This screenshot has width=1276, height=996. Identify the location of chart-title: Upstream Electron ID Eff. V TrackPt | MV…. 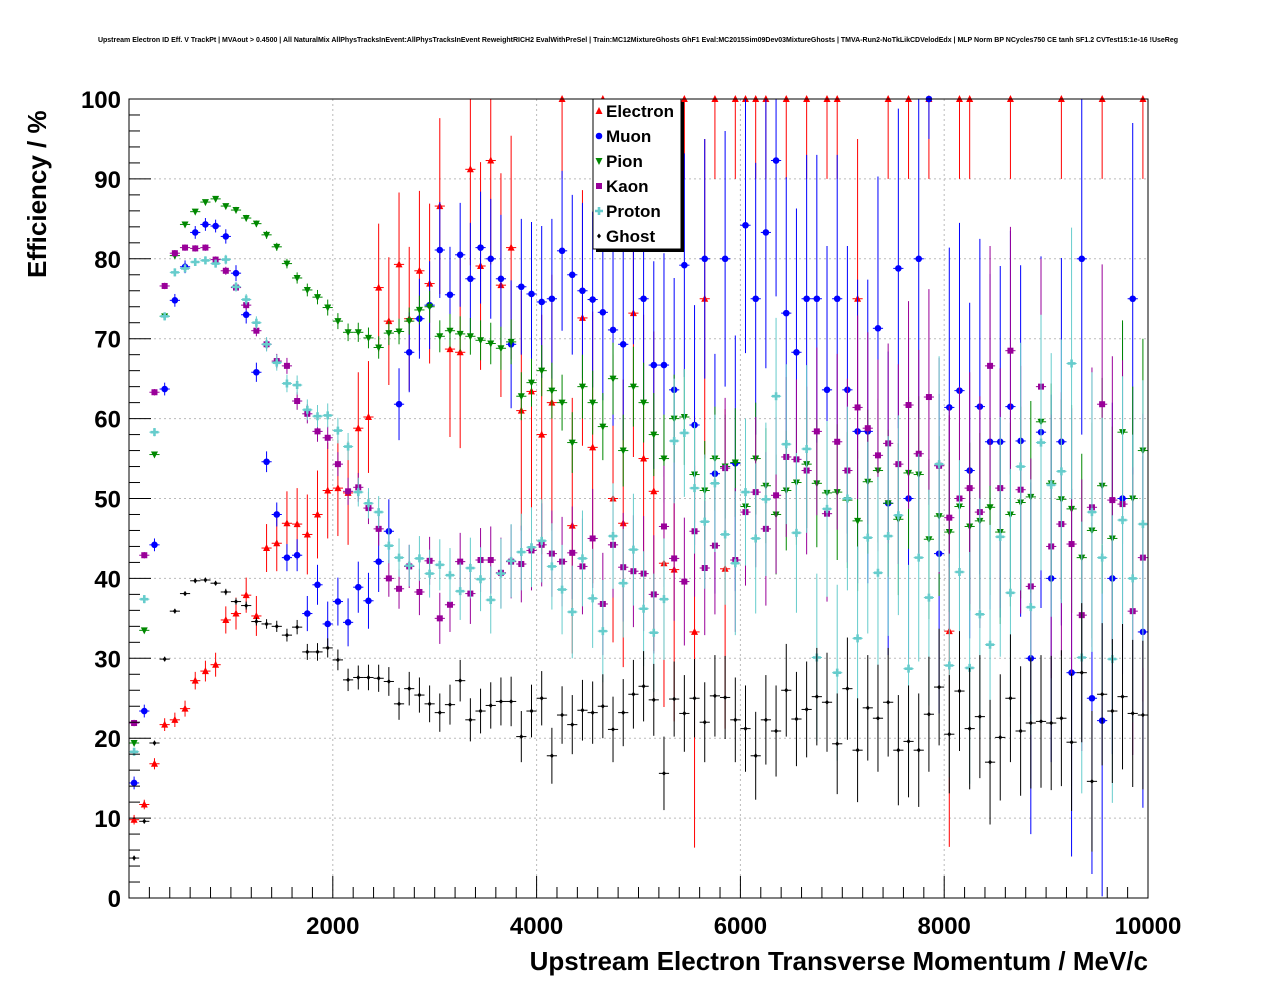
(638, 40).